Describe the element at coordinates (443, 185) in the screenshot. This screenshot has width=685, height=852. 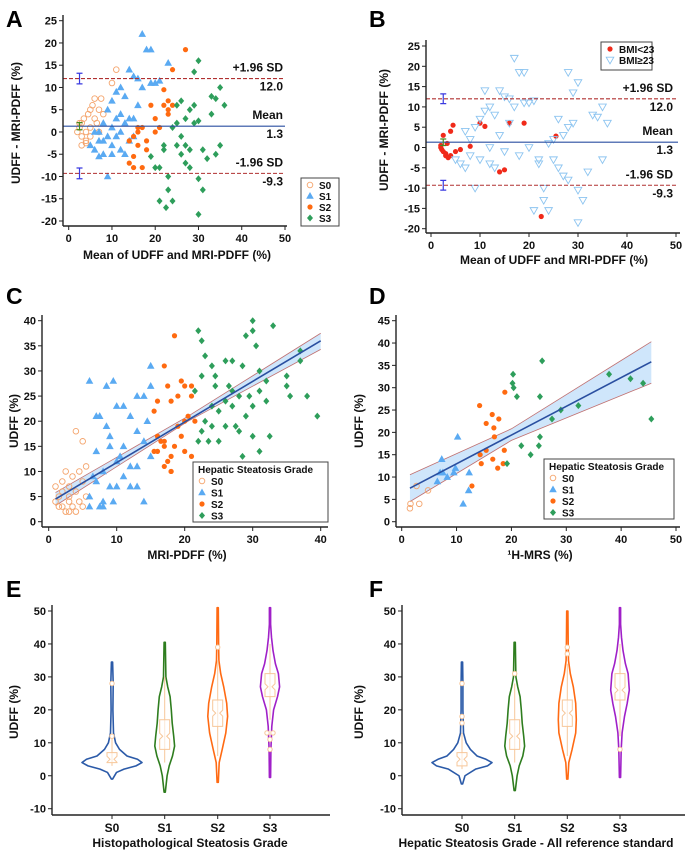
I see `lower-ci-error-bar` at that location.